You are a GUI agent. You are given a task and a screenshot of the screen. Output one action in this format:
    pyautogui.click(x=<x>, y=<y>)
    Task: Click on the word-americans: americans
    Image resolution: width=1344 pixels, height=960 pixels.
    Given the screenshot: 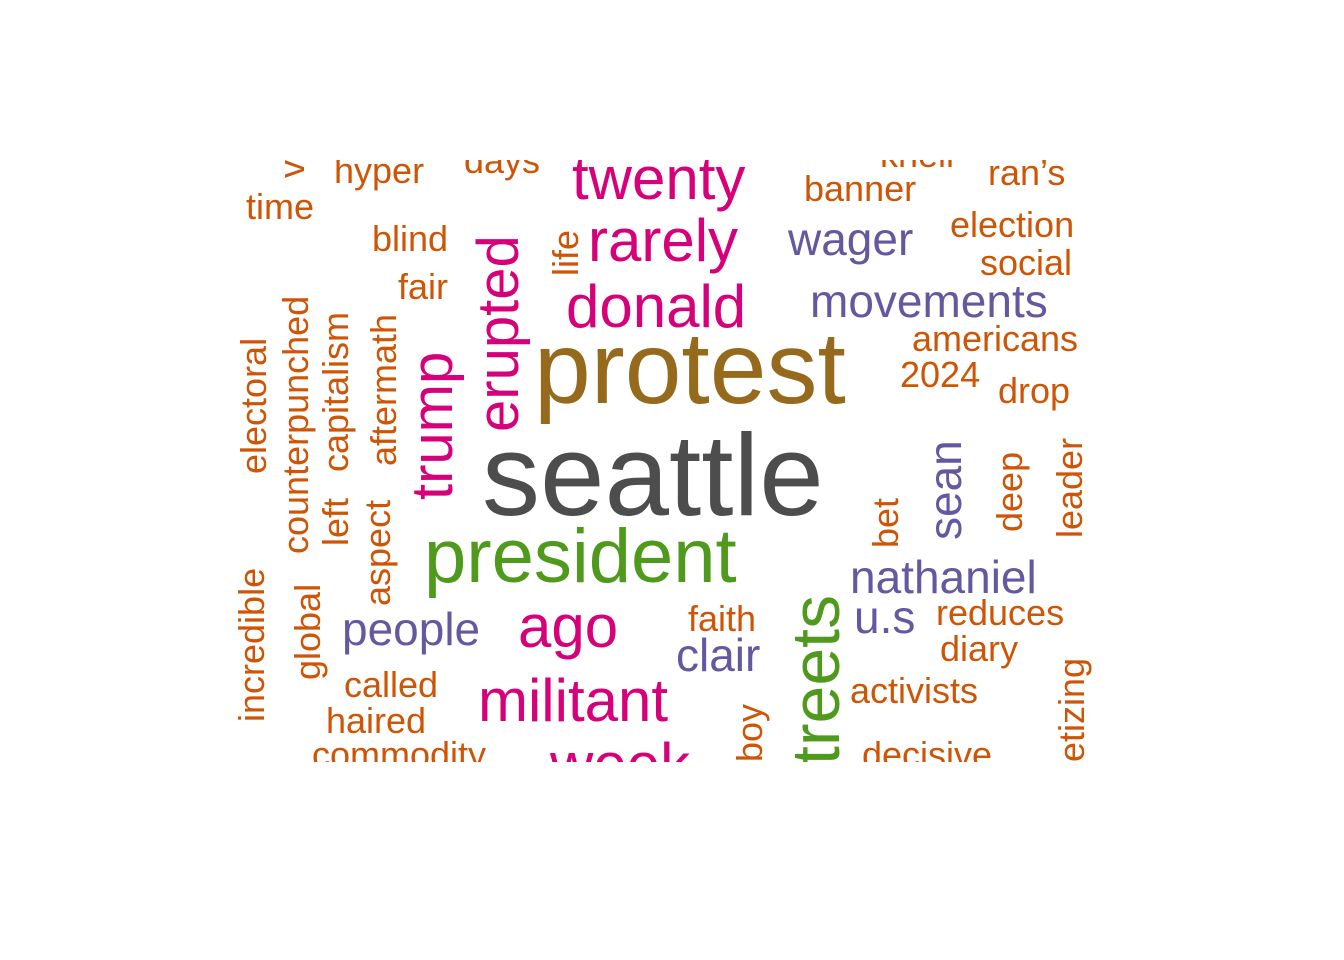 What is the action you would take?
    pyautogui.click(x=995, y=339)
    